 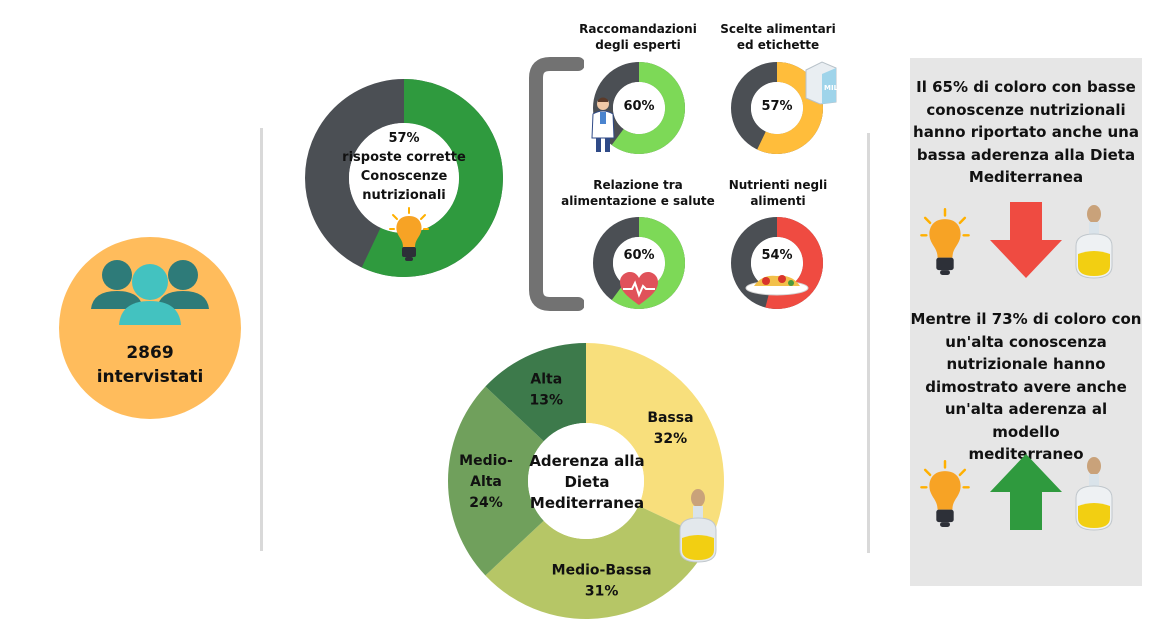 I want to click on donut1-title: Raccomandazioni degli esperti, so click(x=638, y=37).